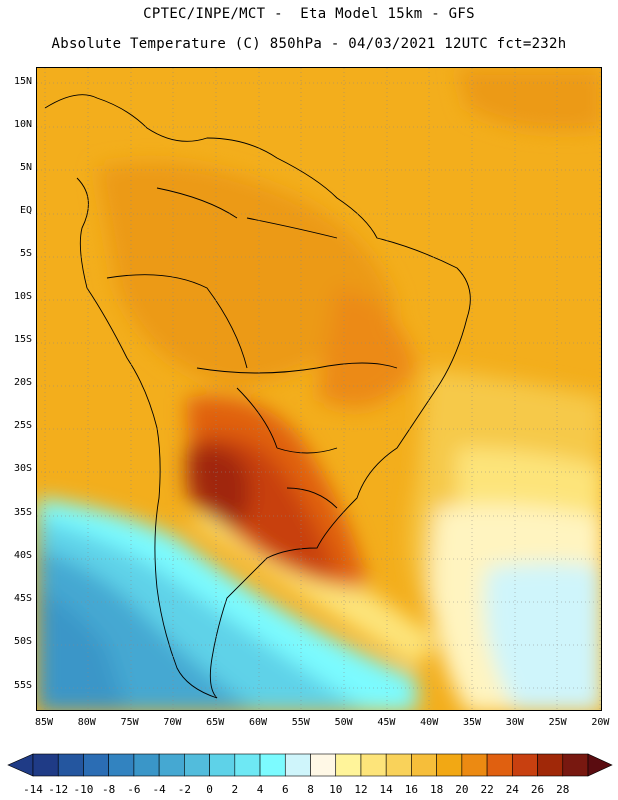 The height and width of the screenshot is (800, 618). What do you see at coordinates (22, 339) in the screenshot?
I see `lat-label: 15S` at bounding box center [22, 339].